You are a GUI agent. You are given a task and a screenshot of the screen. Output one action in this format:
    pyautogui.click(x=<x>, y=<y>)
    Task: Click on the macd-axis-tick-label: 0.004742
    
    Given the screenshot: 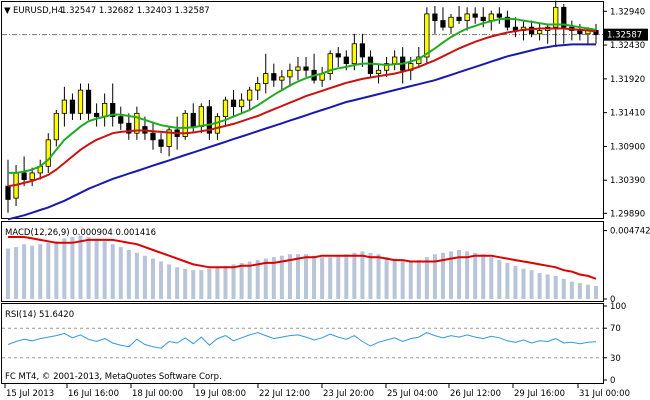 What is the action you would take?
    pyautogui.click(x=630, y=232)
    